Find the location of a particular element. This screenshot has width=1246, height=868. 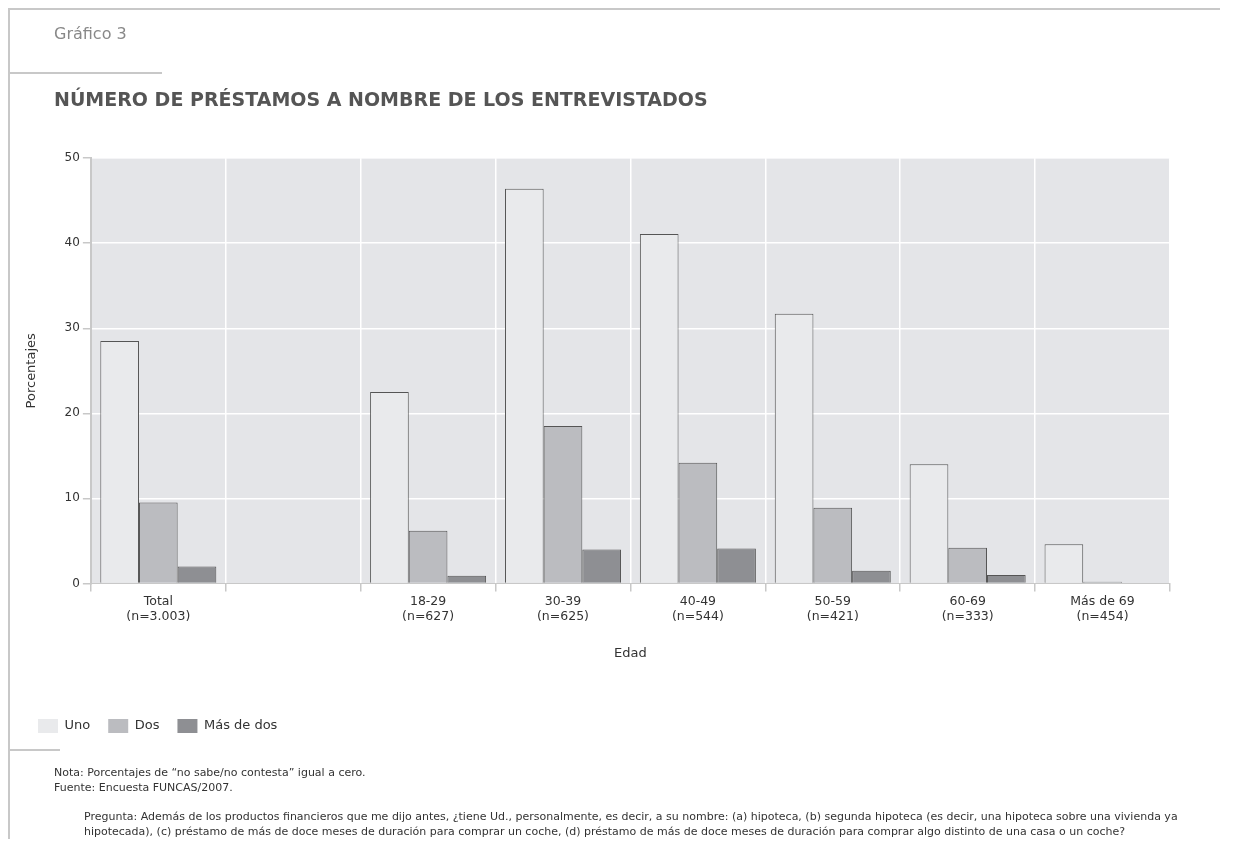

x-tick-label: Más de 69 (n=454) is located at coordinates (1102, 608).